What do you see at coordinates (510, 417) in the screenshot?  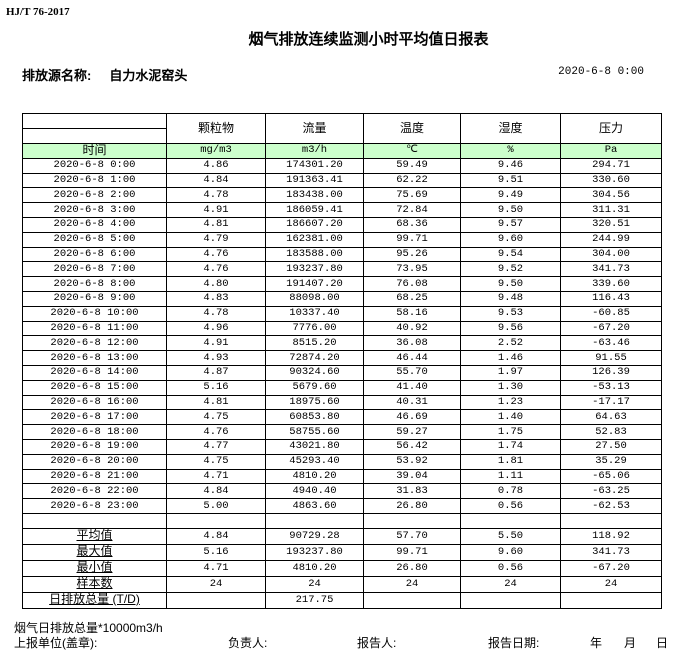 I see `cell-humidity: 1.40` at bounding box center [510, 417].